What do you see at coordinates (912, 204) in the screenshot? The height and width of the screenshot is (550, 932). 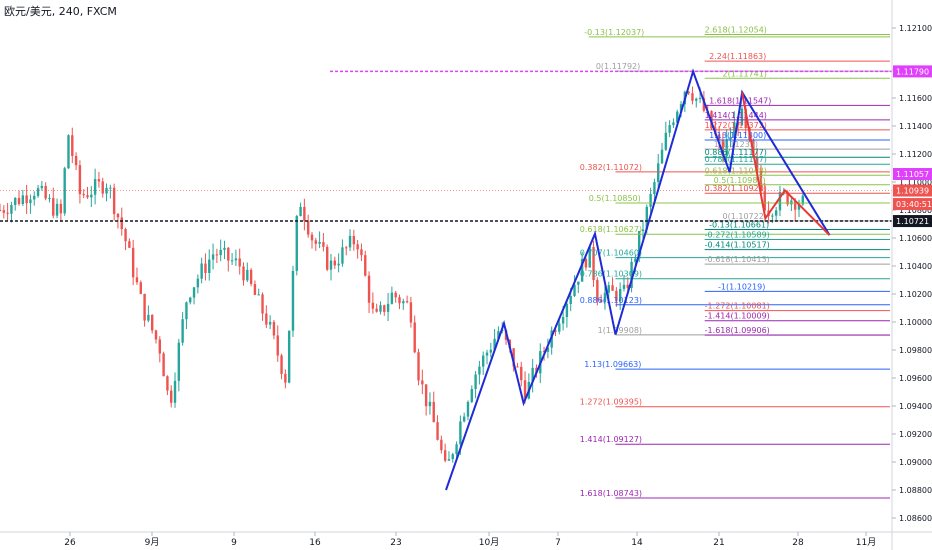 I see `price-tag` at bounding box center [912, 204].